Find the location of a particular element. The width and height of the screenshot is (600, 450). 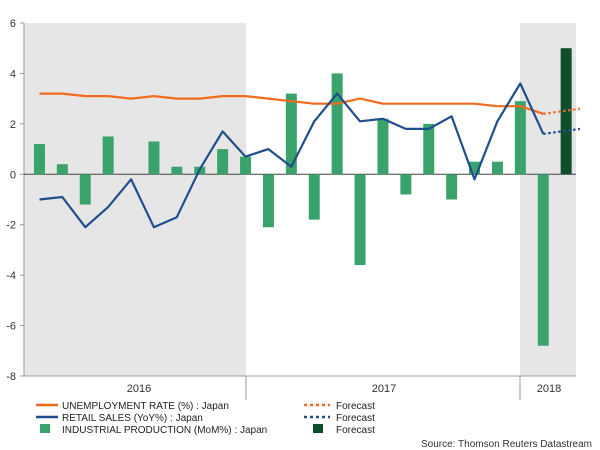

y-tick-label-6: -6 is located at coordinates (11, 327).